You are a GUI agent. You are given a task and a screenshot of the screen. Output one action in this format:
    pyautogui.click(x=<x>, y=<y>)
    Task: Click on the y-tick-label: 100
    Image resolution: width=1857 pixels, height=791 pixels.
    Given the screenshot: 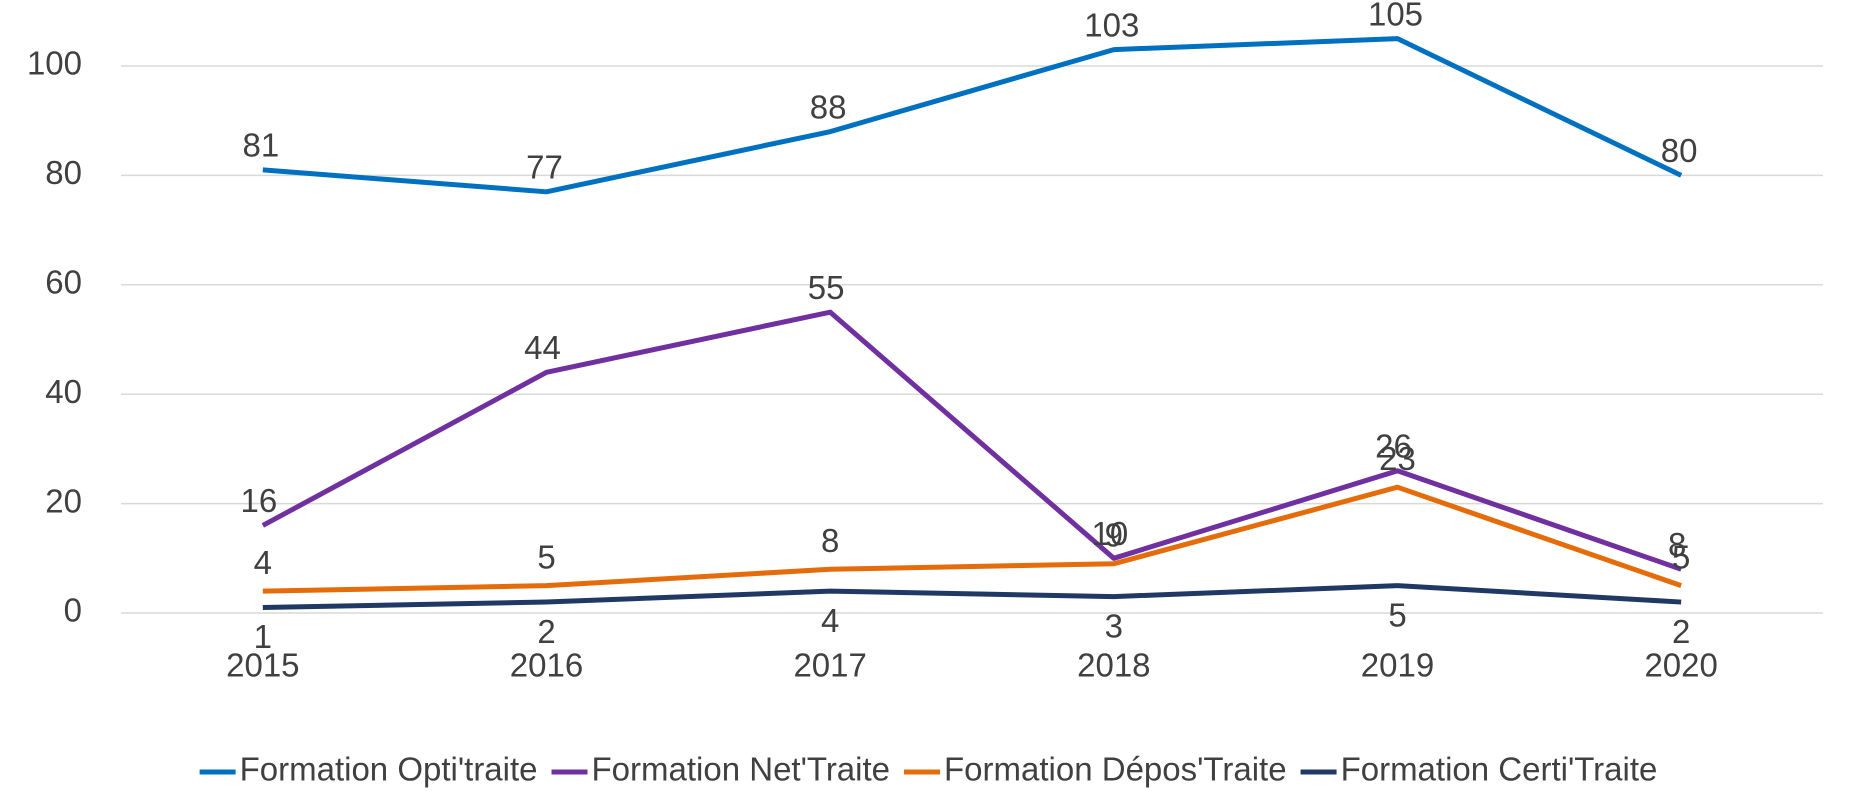 What is the action you would take?
    pyautogui.click(x=54, y=63)
    